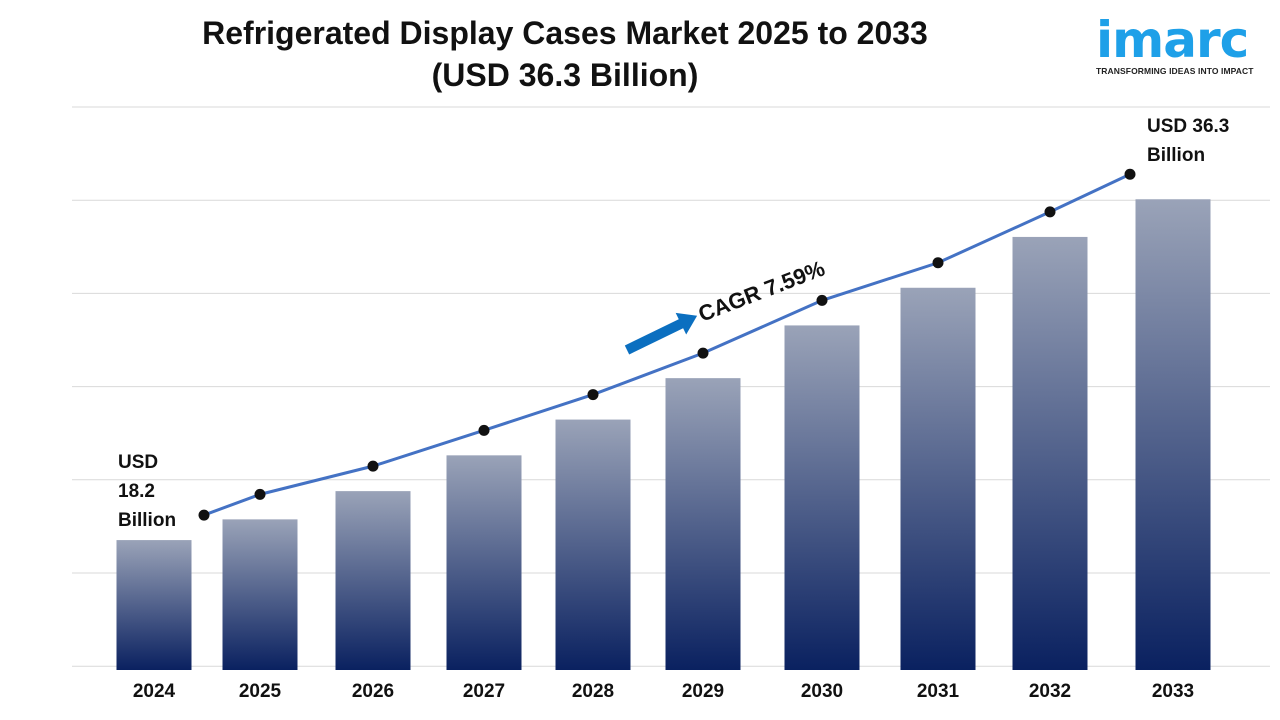  I want to click on x-tick-label: 2030, so click(822, 691).